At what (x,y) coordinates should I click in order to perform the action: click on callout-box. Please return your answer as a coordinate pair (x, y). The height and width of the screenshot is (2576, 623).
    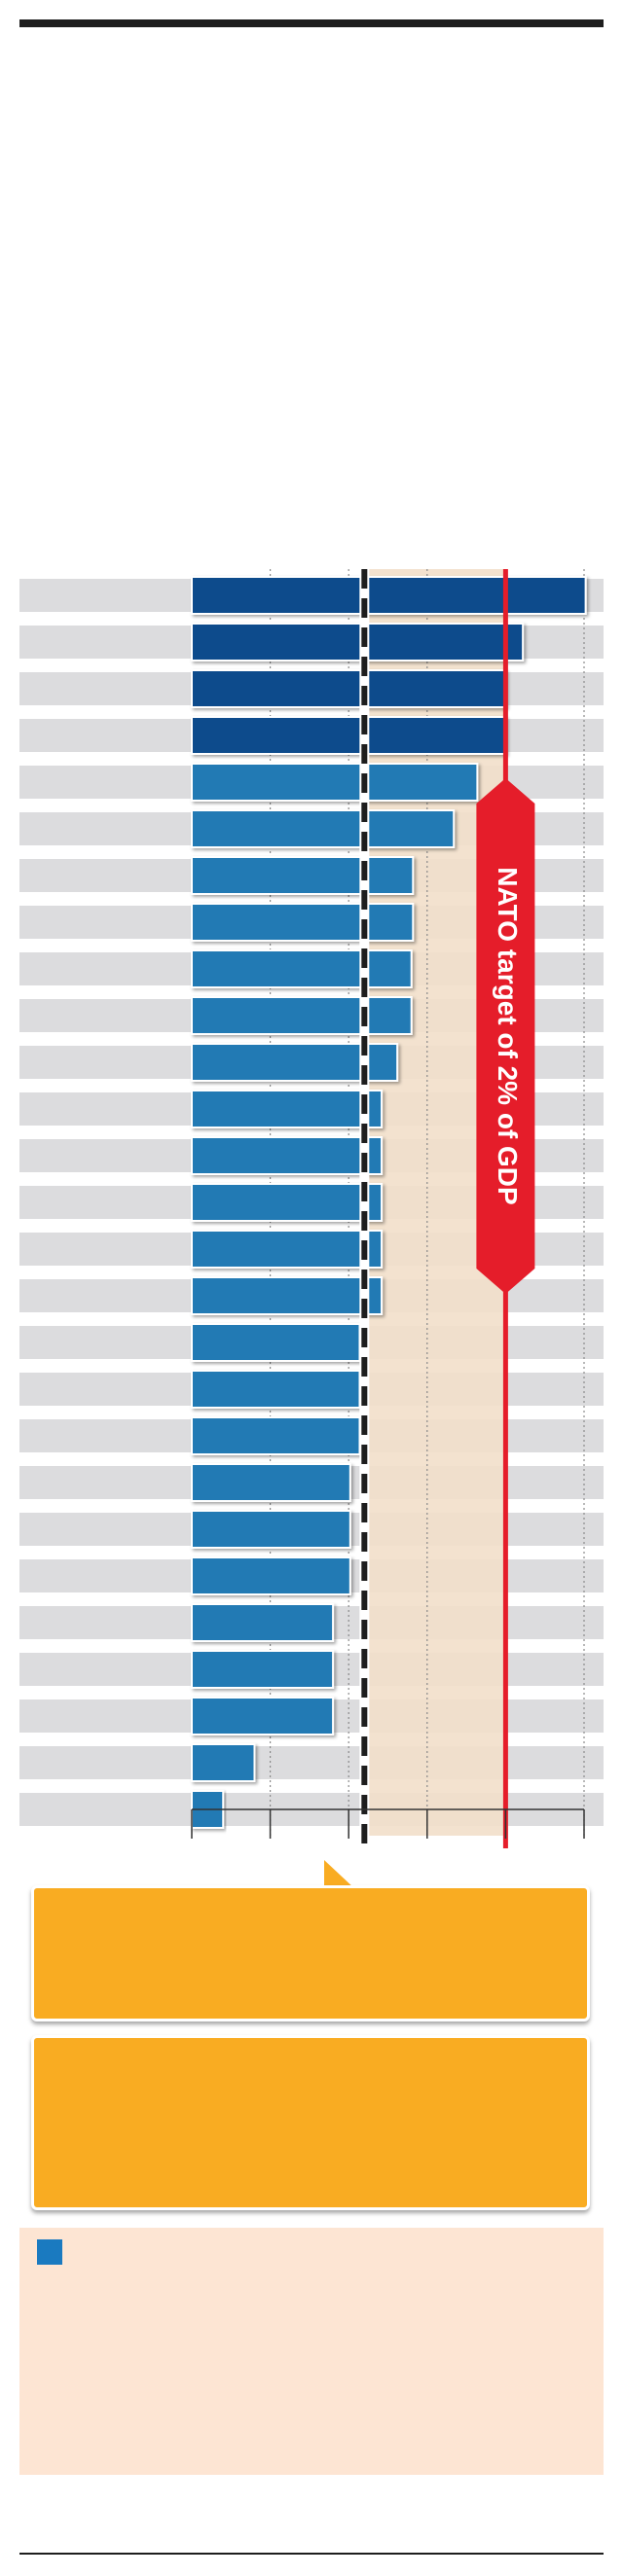
    Looking at the image, I should click on (310, 1953).